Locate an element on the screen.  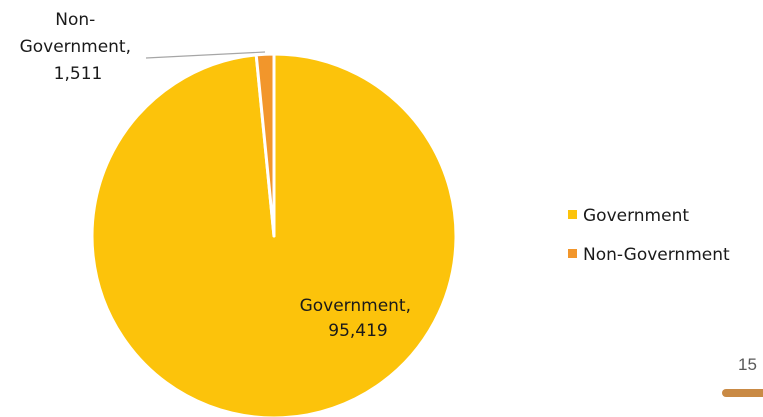
data-label-line: 95,419 is located at coordinates (357, 331).